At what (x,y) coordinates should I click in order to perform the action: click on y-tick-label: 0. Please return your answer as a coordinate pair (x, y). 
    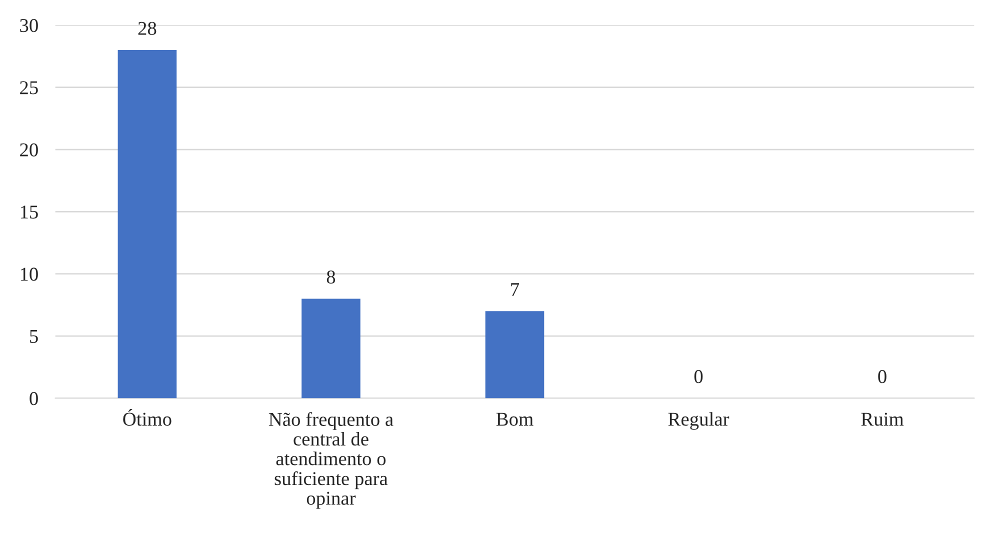
    Looking at the image, I should click on (34, 399).